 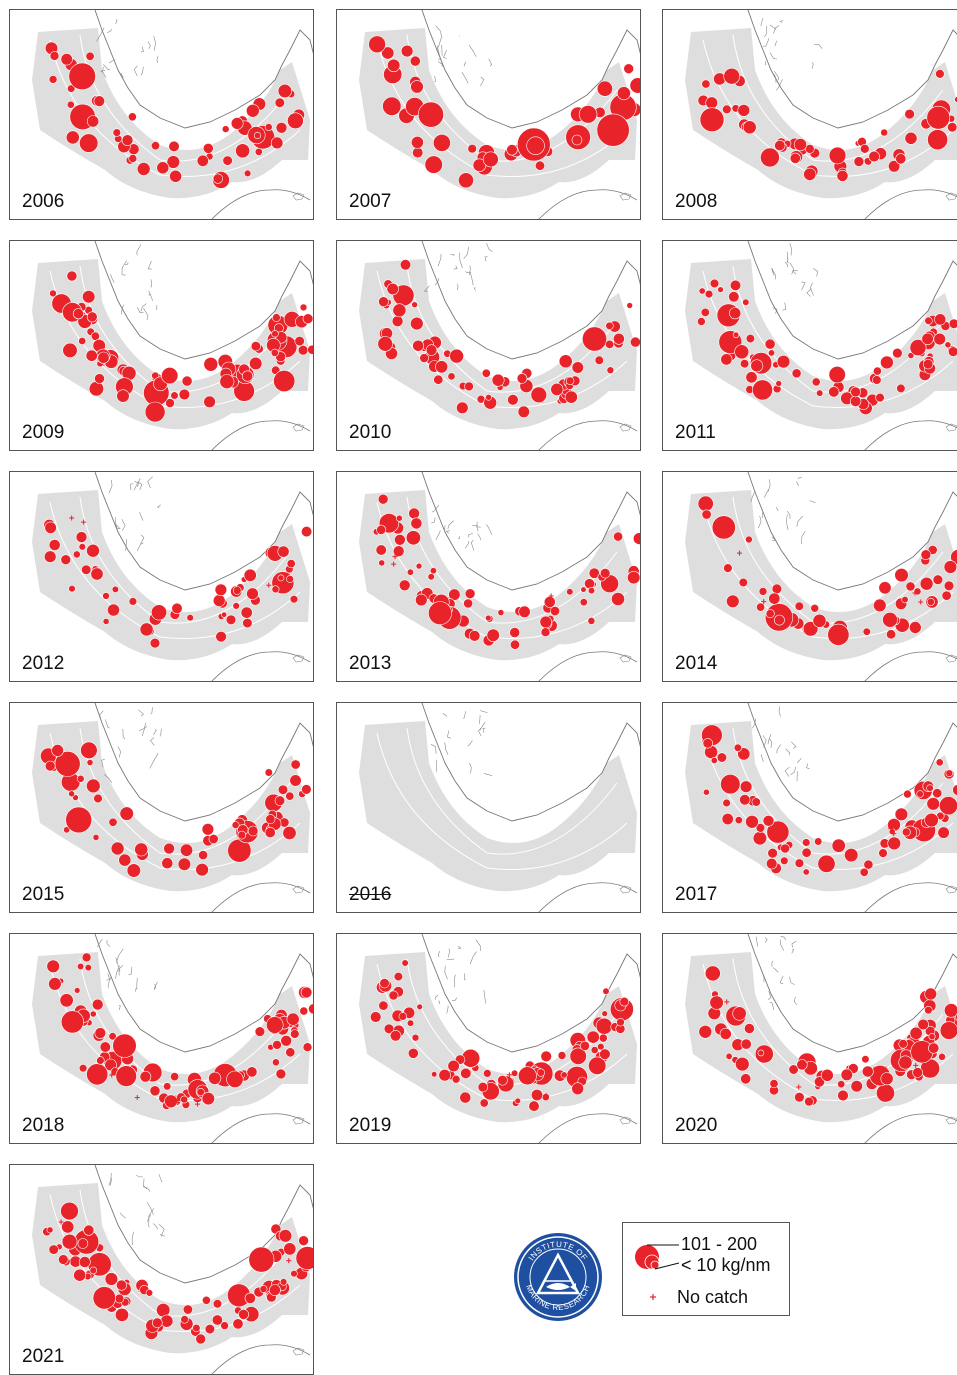 What do you see at coordinates (162, 346) in the screenshot?
I see `map-graphic` at bounding box center [162, 346].